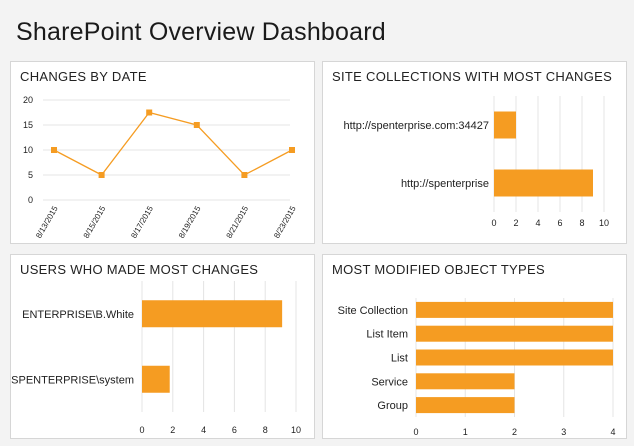  Describe the element at coordinates (78, 315) in the screenshot. I see `category-label: ENTERPRISE\B.White` at that location.